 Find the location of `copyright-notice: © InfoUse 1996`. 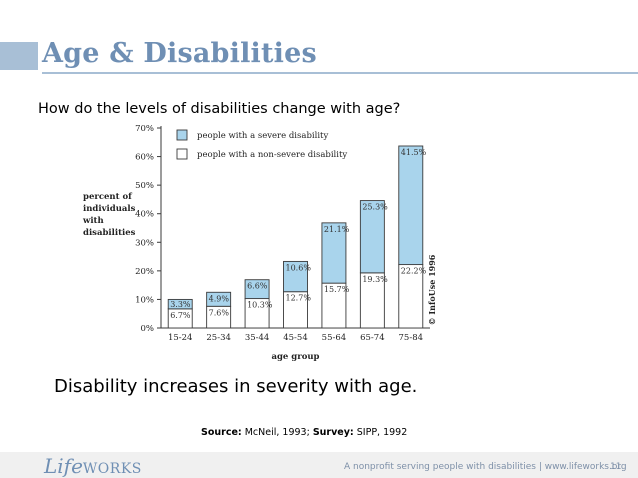

copyright-notice: © InfoUse 1996 is located at coordinates (432, 289).